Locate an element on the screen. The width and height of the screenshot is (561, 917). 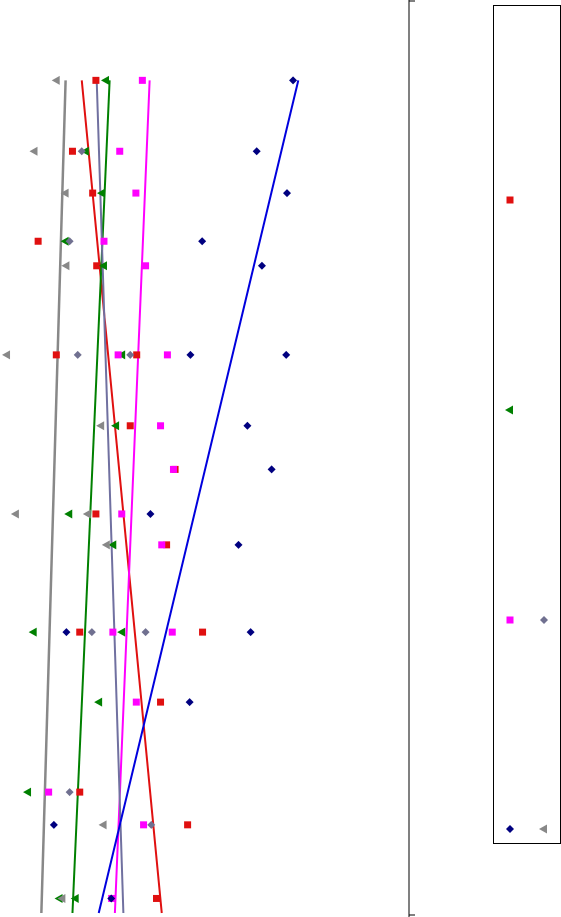
legend is located at coordinates (527, 424).